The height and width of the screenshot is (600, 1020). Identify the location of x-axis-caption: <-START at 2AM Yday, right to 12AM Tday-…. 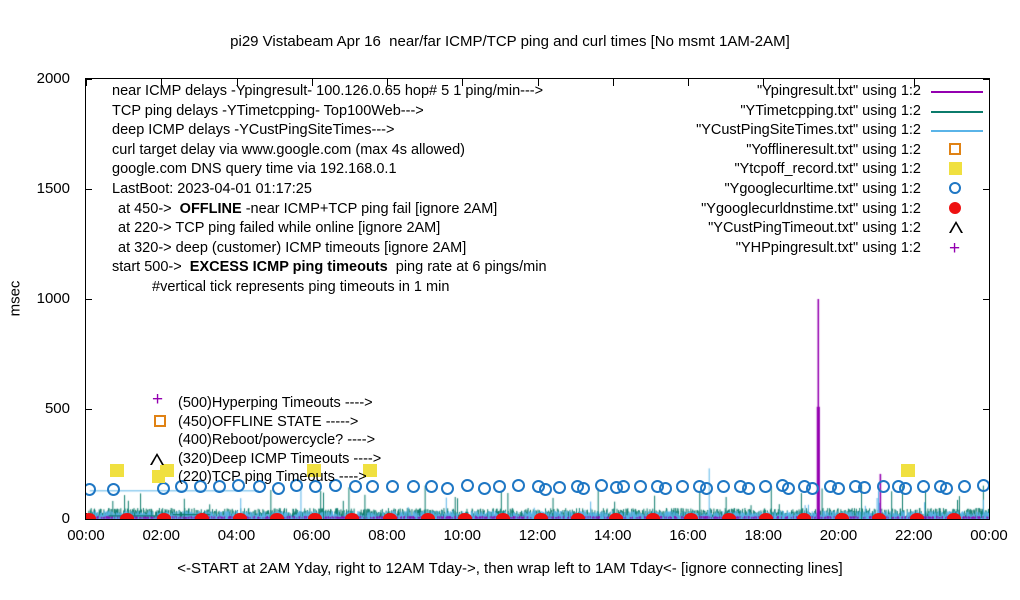
(510, 568).